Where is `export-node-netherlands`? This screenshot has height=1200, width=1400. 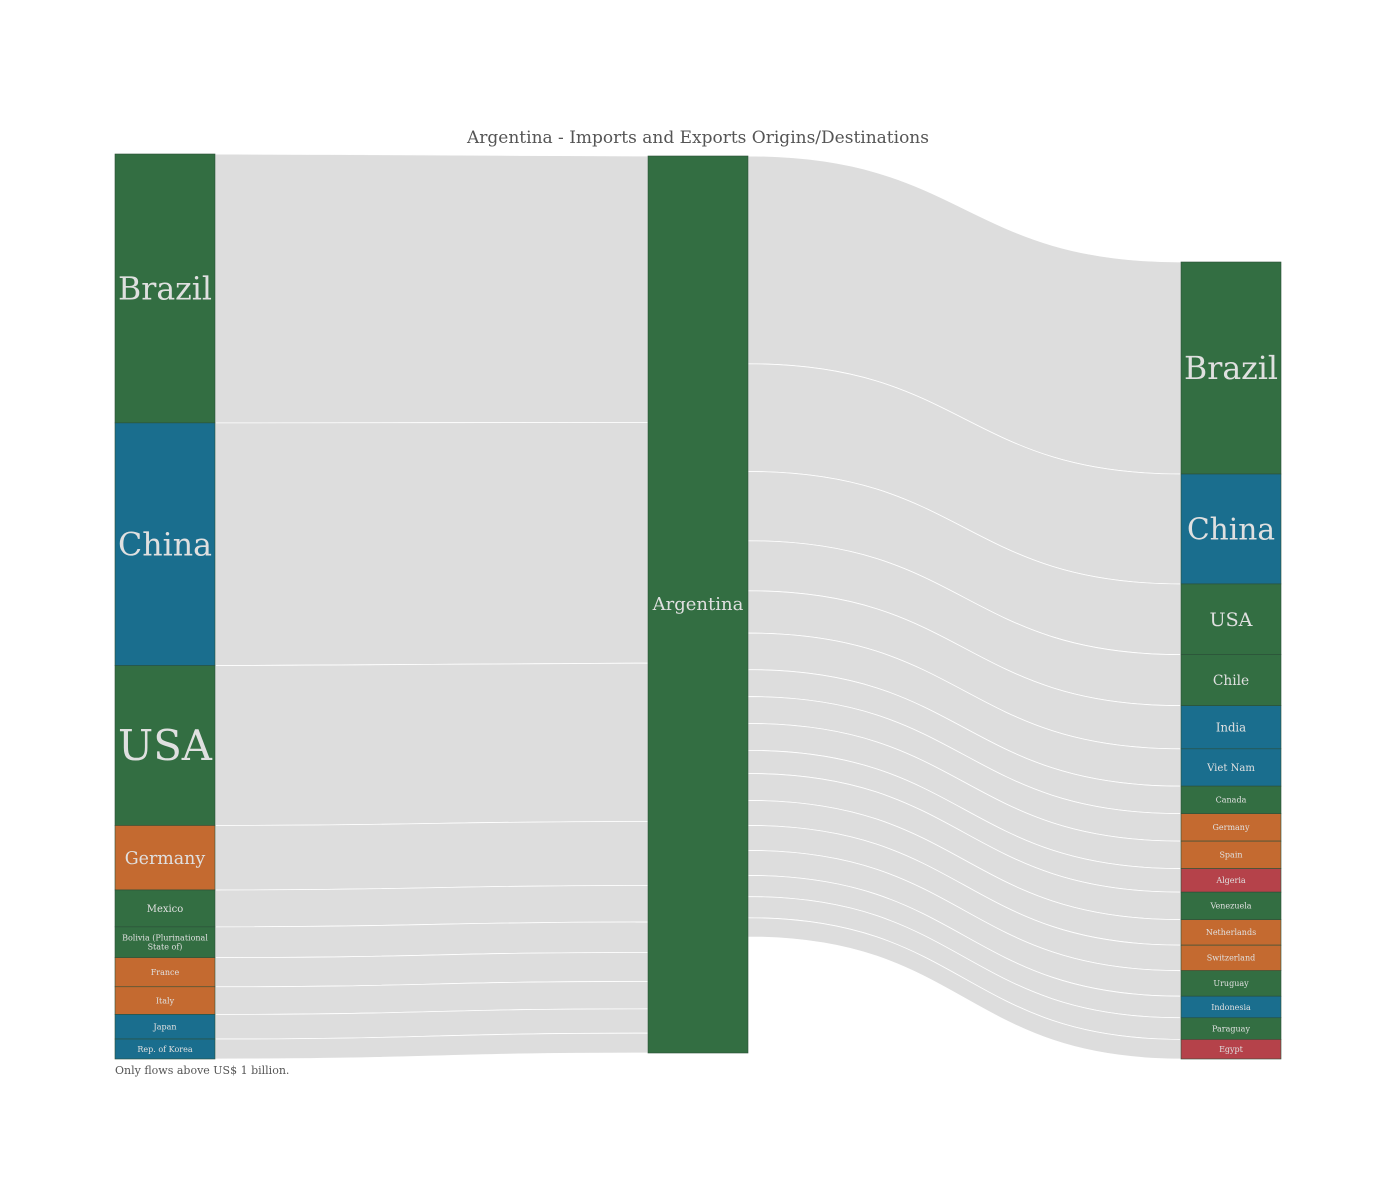 export-node-netherlands is located at coordinates (1231, 932).